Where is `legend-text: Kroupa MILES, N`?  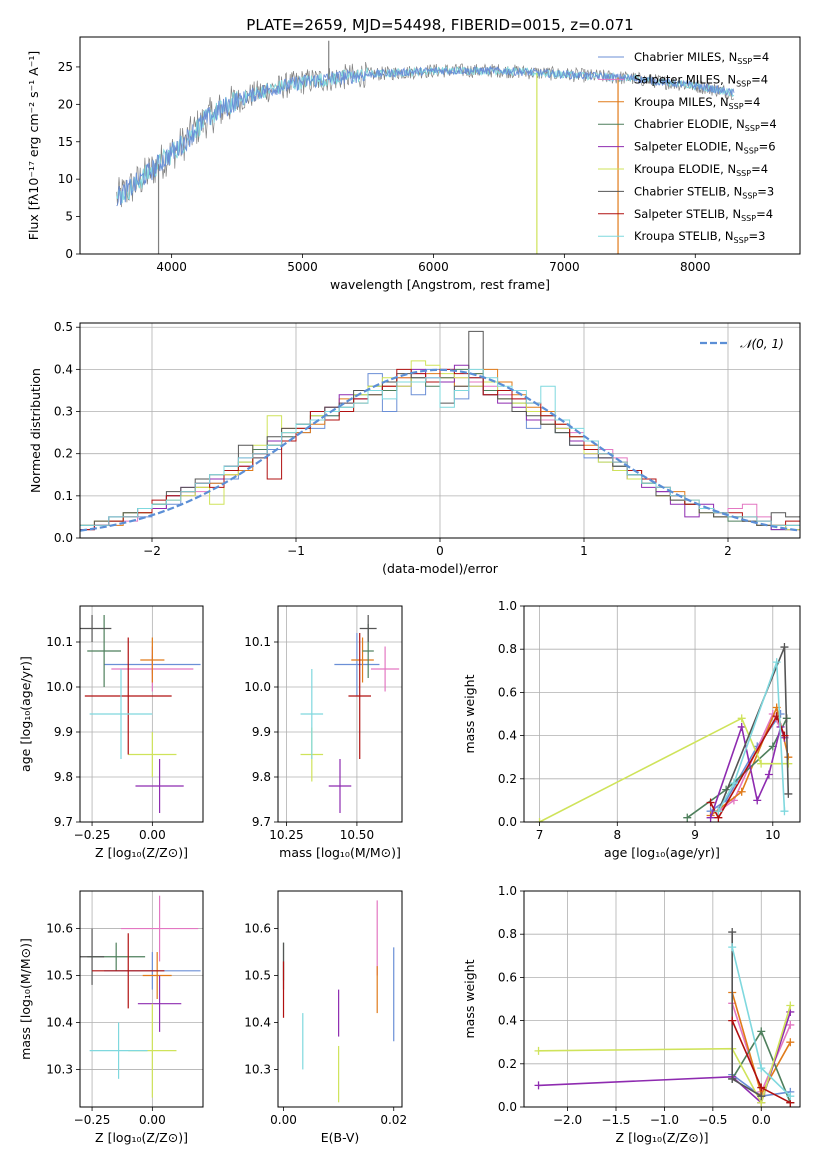
legend-text: Kroupa MILES, N is located at coordinates (681, 102).